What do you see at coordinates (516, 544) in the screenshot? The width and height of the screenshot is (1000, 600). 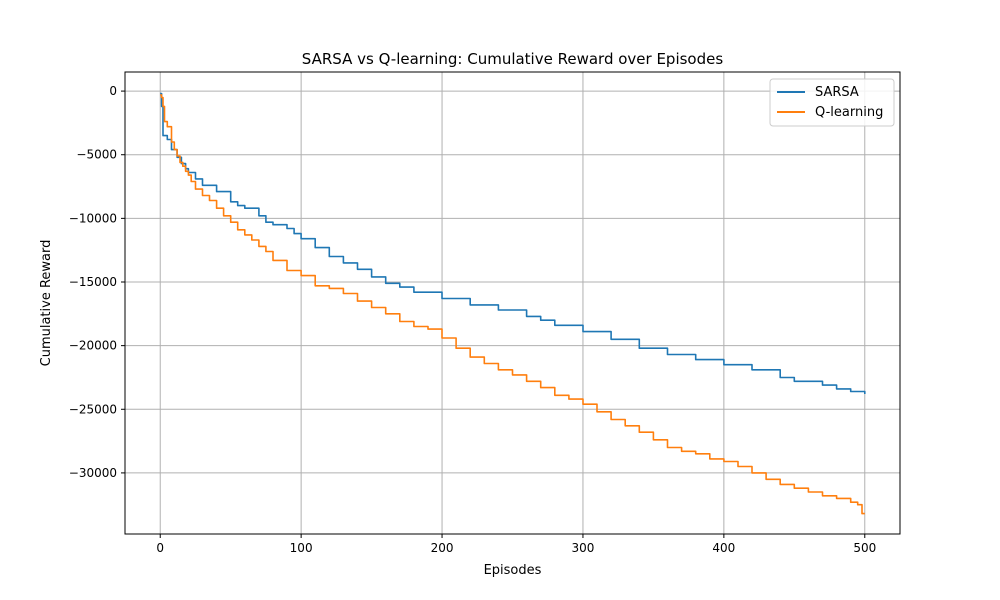 I see `x-axis-ticks: 0 100 200 300 400 500` at bounding box center [516, 544].